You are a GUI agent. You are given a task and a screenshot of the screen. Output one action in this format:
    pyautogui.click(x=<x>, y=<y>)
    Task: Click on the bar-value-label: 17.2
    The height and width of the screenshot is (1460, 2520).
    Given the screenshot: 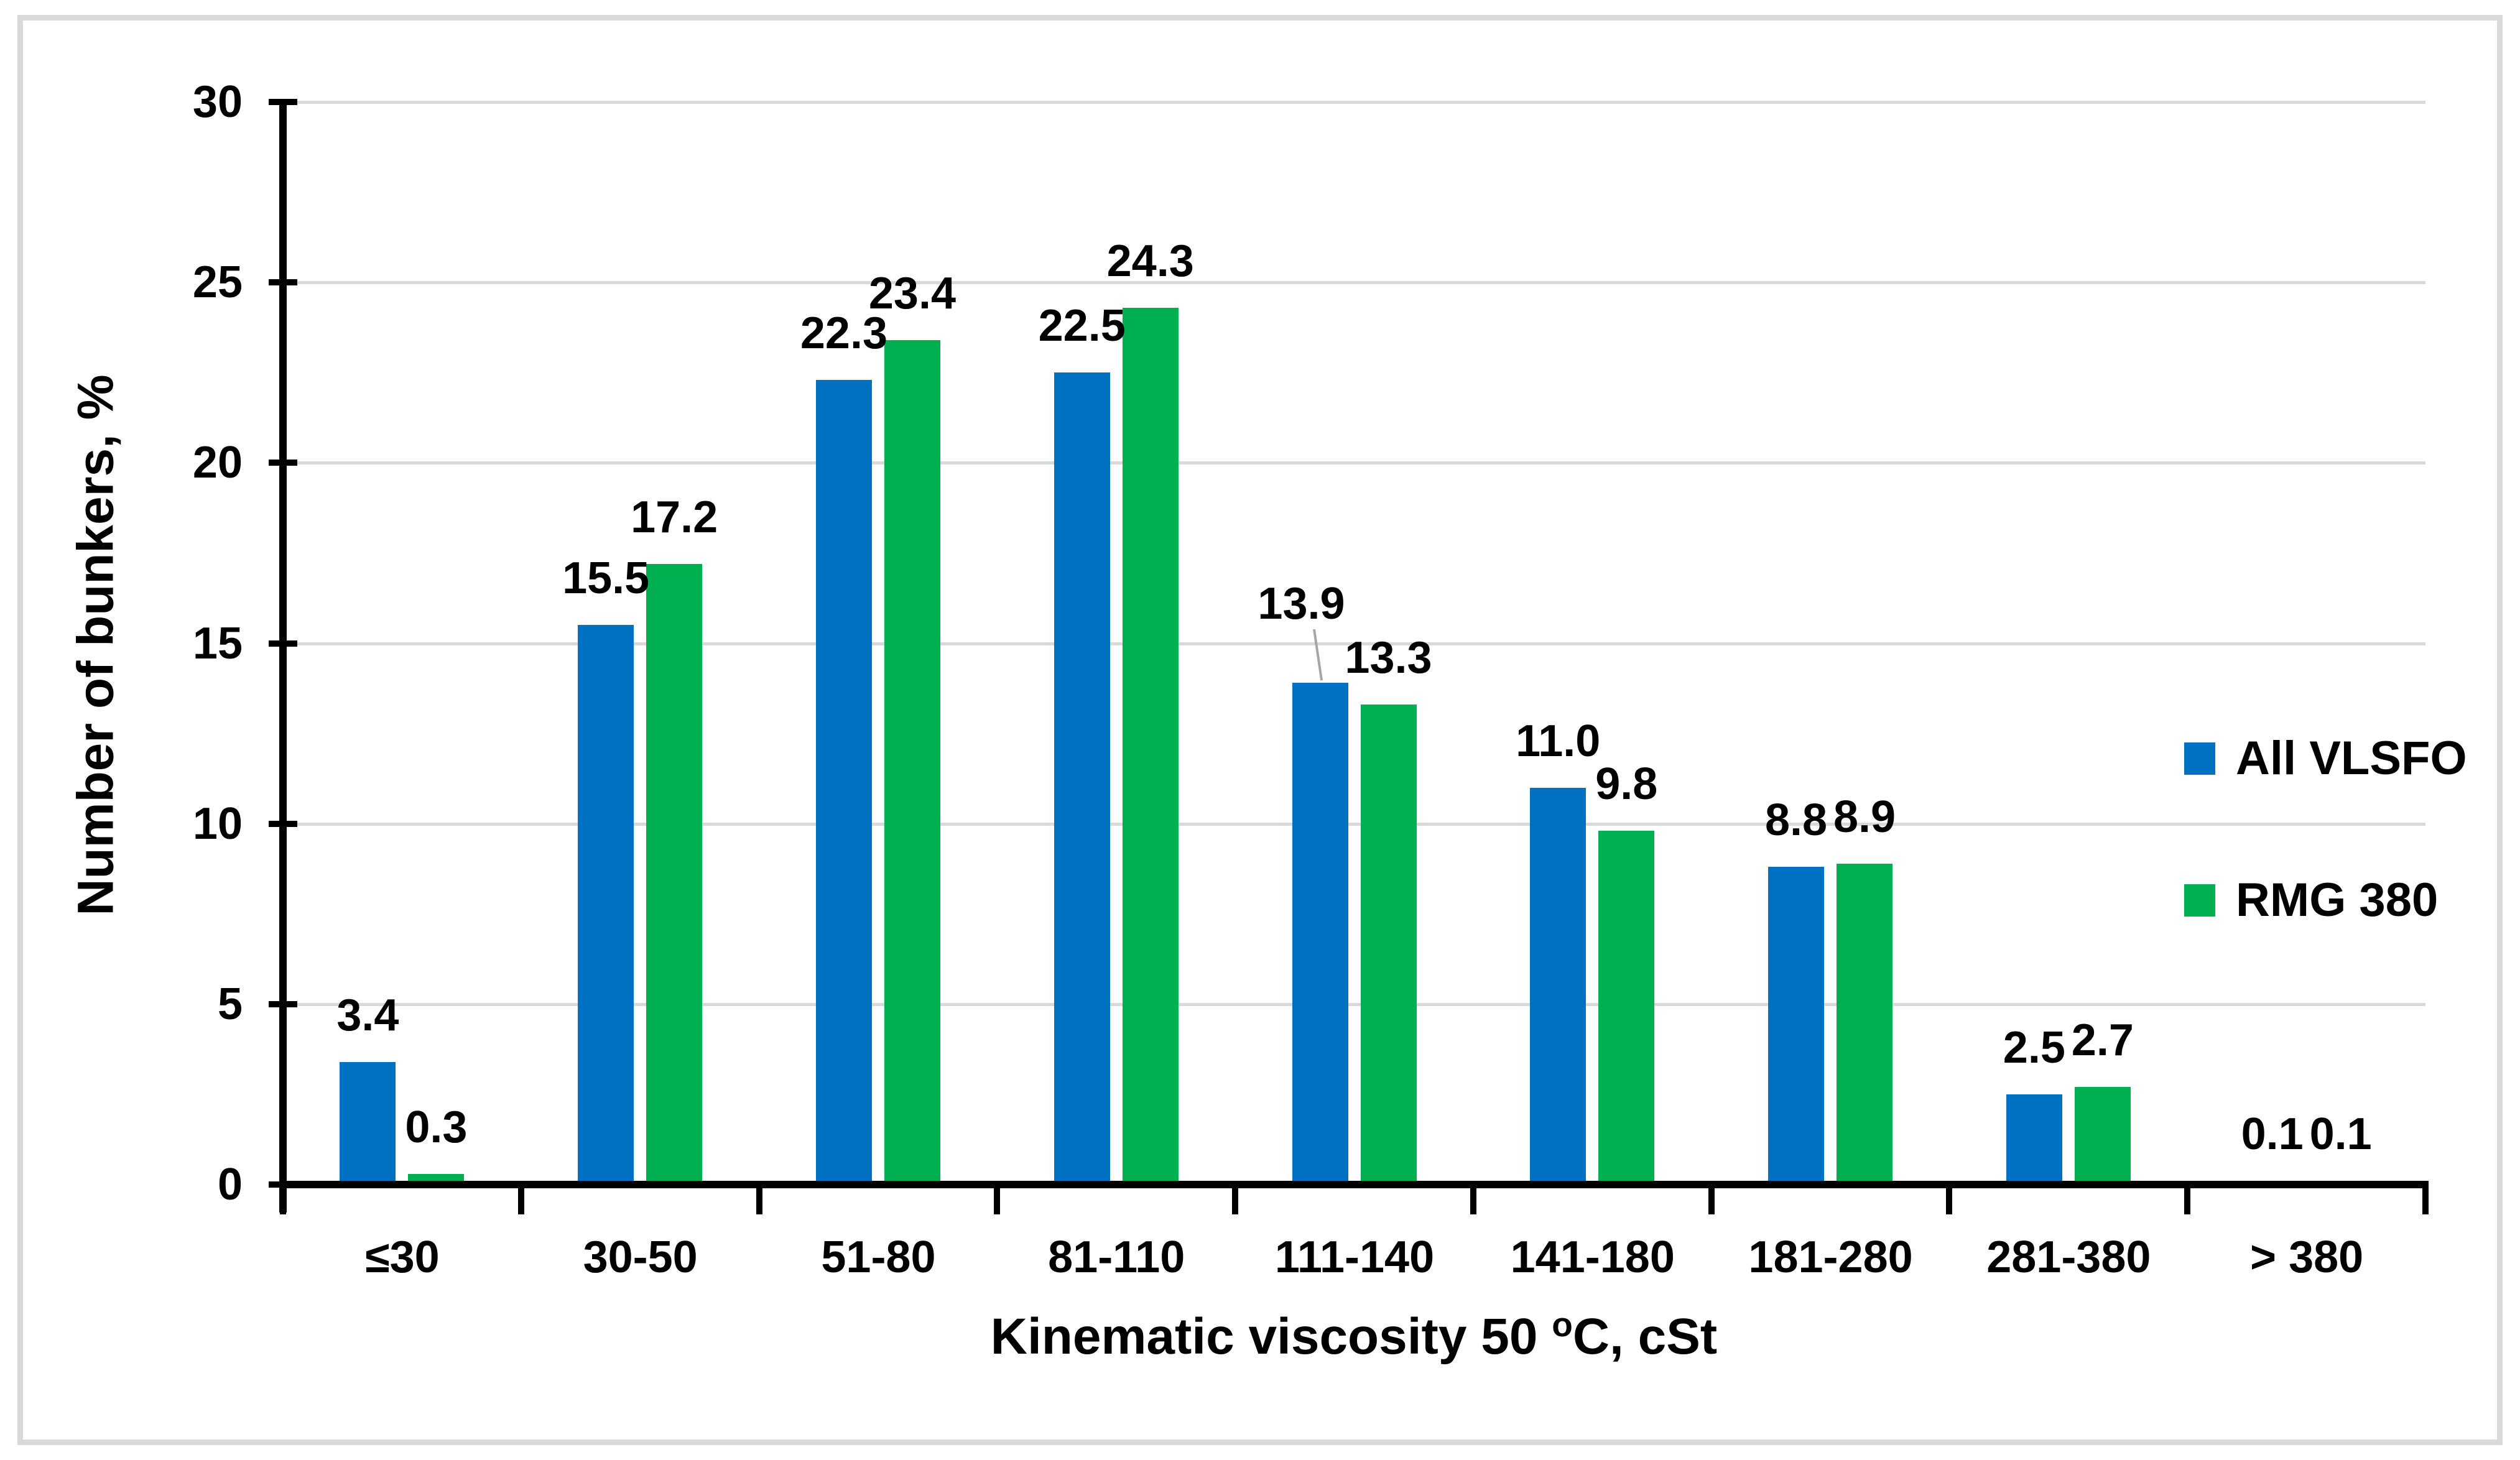 What is the action you would take?
    pyautogui.click(x=674, y=517)
    